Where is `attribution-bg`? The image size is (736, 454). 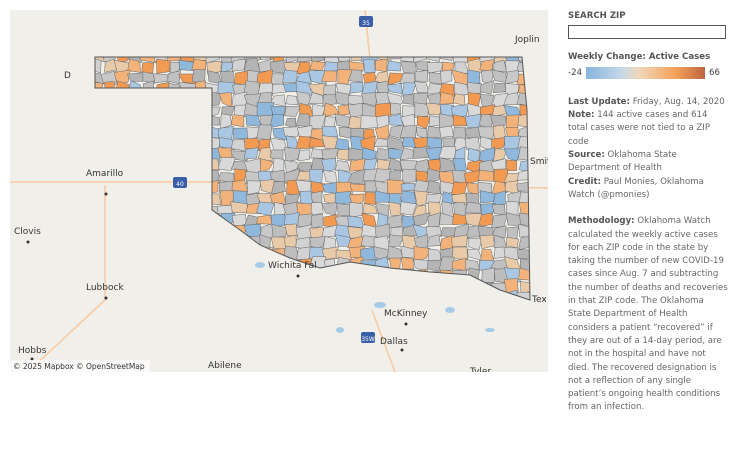
attribution-bg is located at coordinates (80, 366).